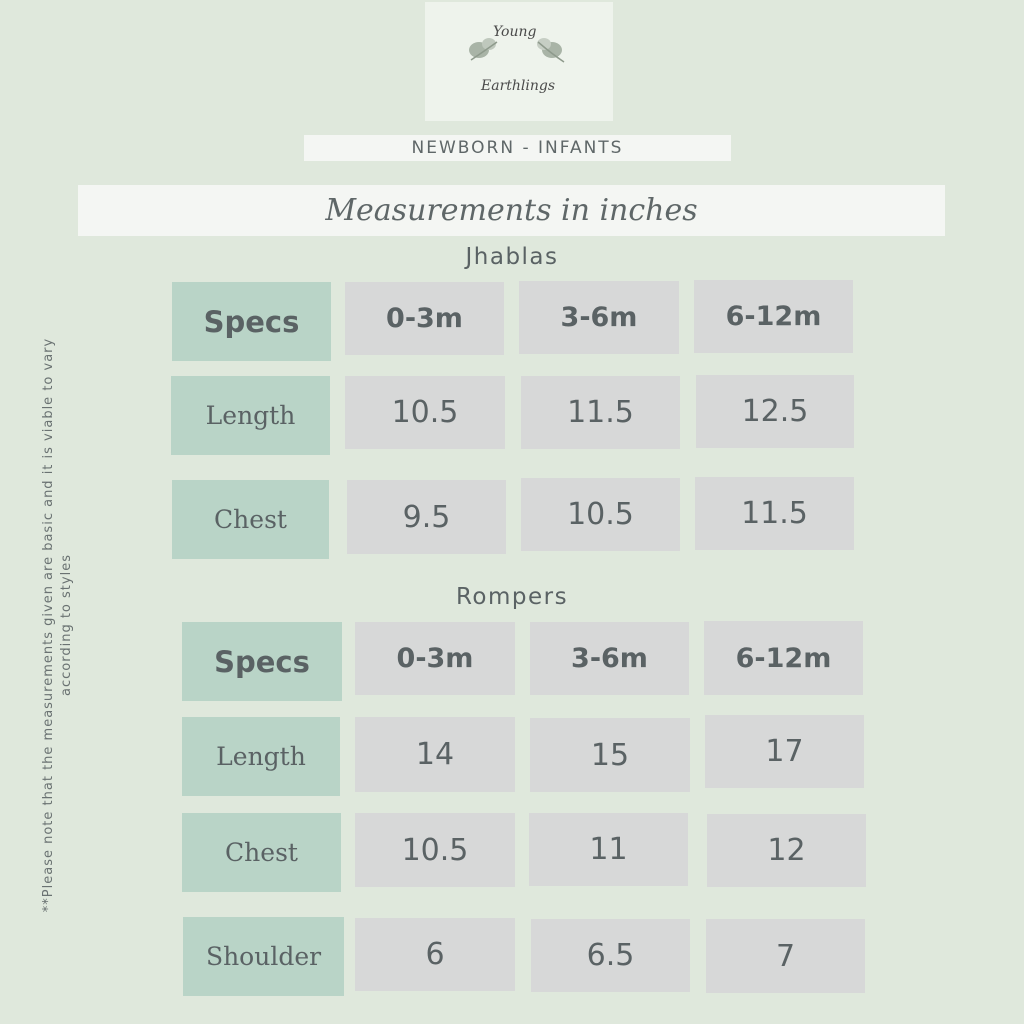 This screenshot has width=1024, height=1024. I want to click on rompers-shoulder-6-12m: 7, so click(785, 956).